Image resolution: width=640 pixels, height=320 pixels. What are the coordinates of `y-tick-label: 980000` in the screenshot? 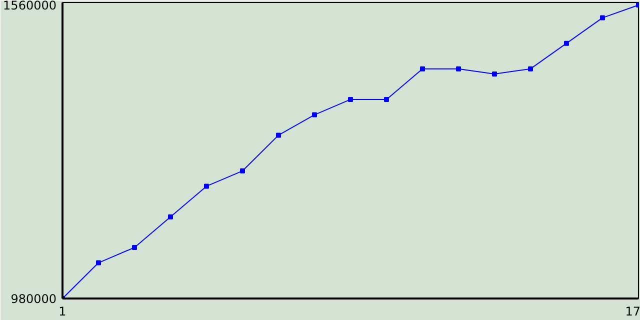 It's located at (33, 299).